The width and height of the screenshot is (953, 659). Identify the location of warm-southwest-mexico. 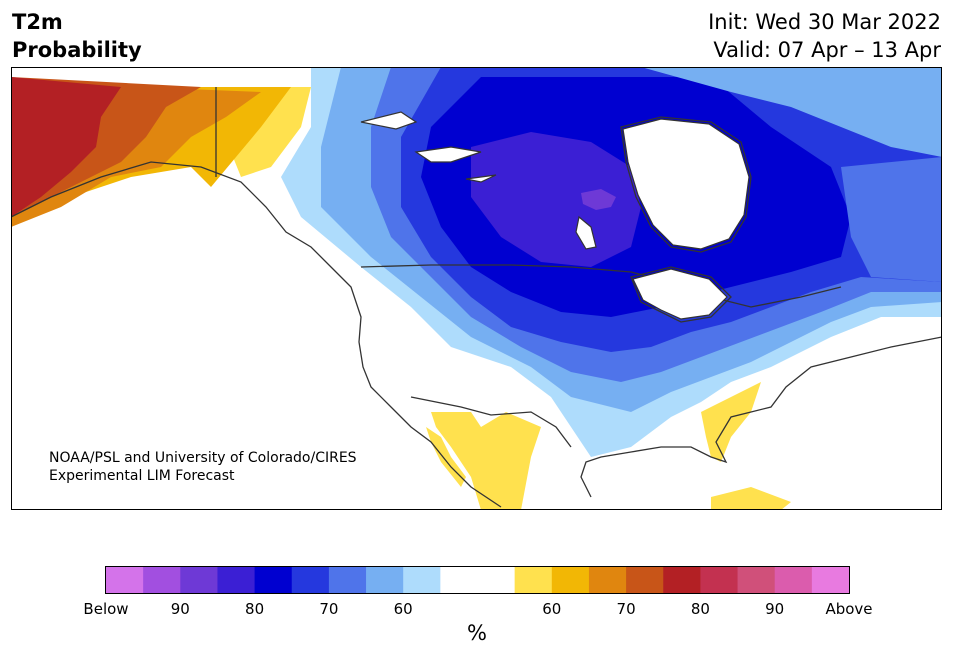
(486, 461).